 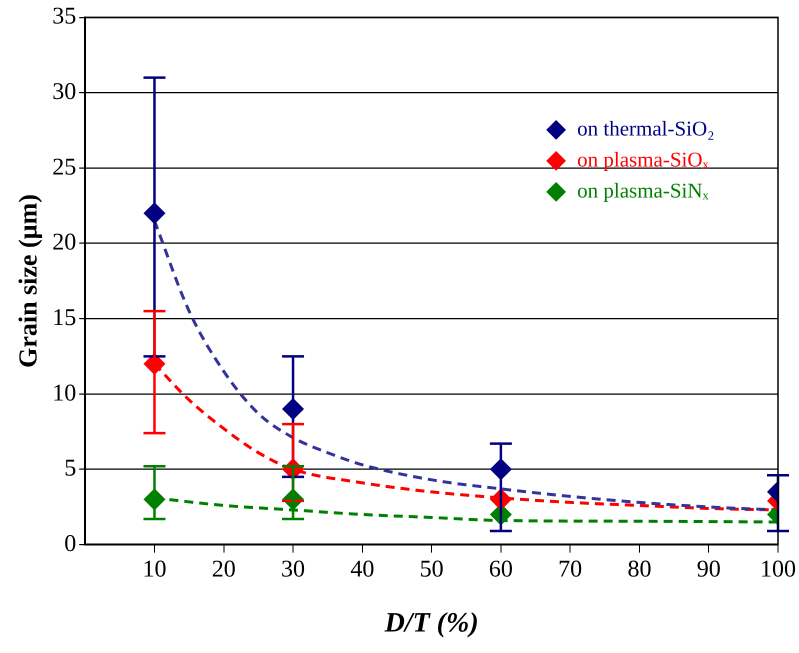 I want to click on x-tick-label: 40, so click(x=362, y=569).